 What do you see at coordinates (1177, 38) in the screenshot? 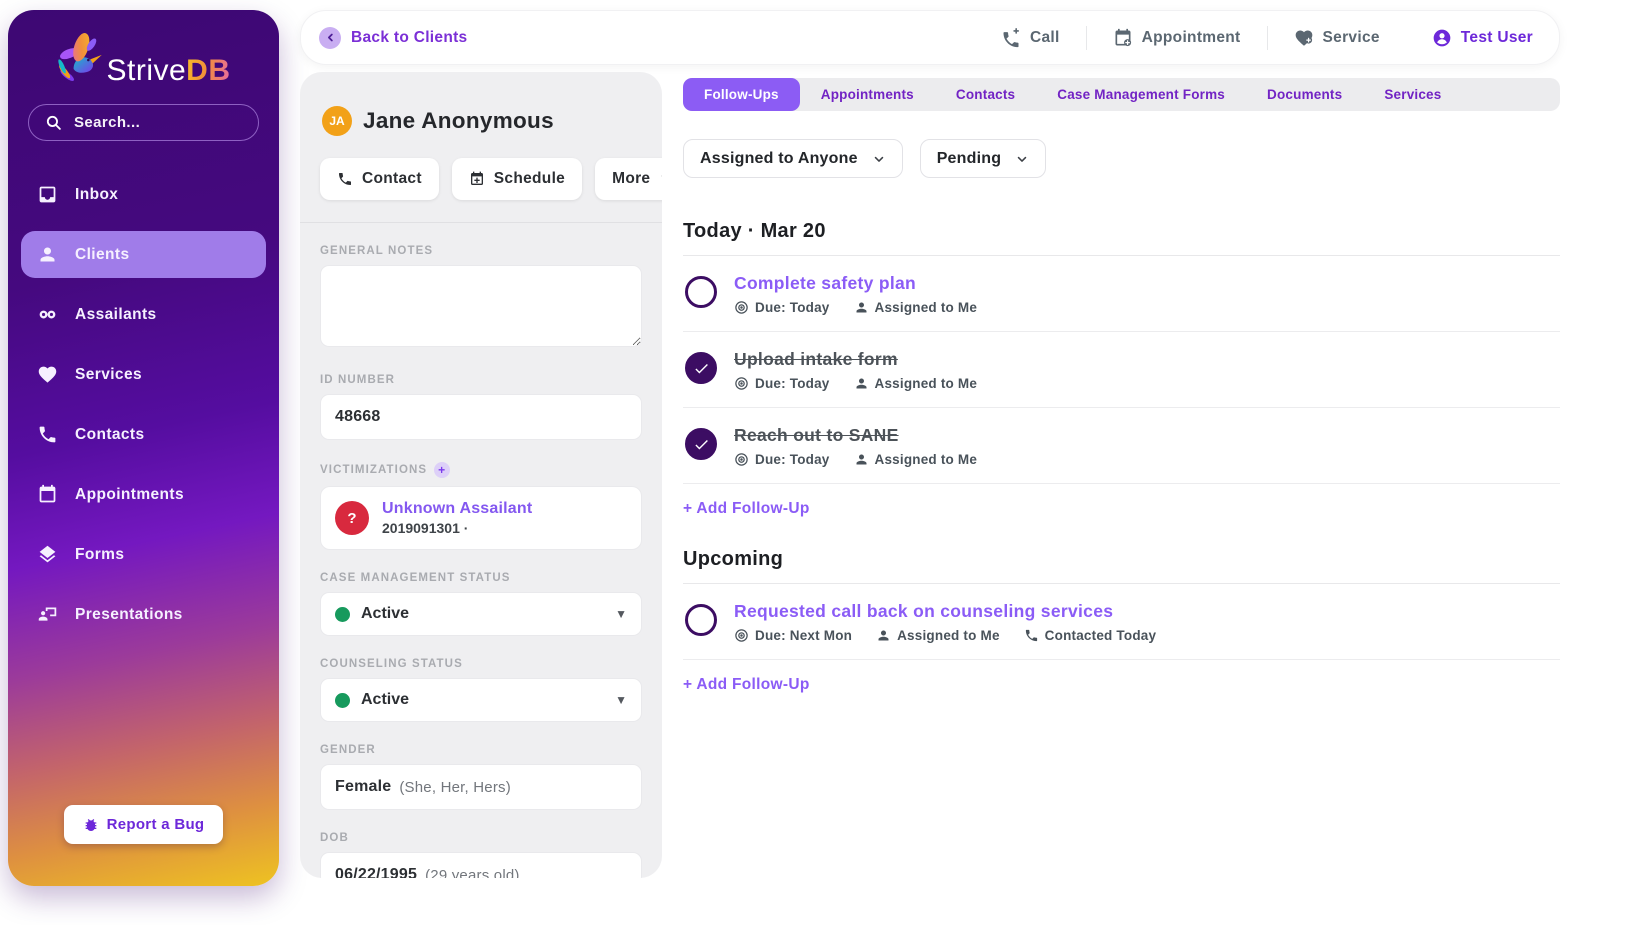
I see `appointment-button: Appointment` at bounding box center [1177, 38].